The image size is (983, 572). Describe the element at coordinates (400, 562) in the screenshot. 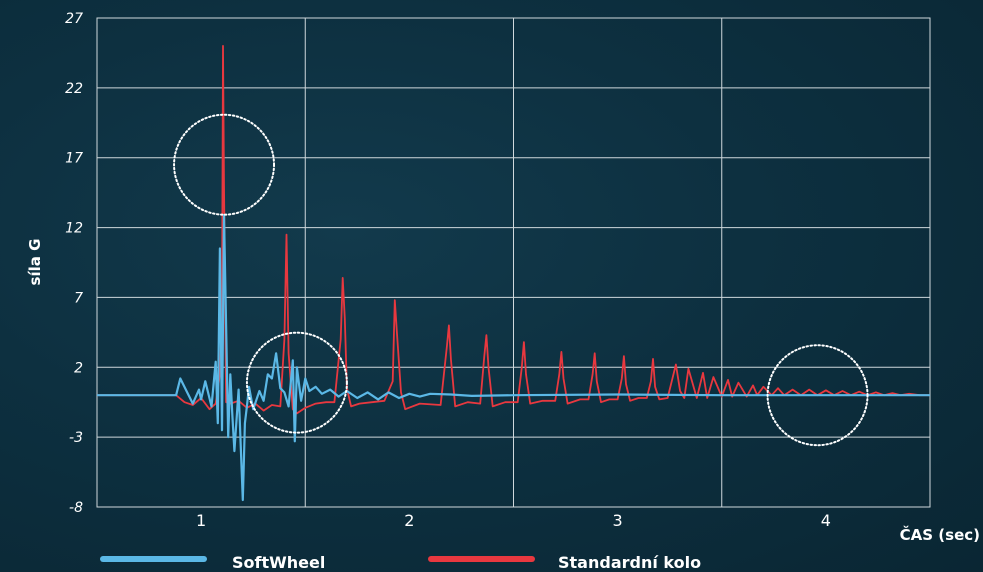

I see `legend: SoftWheel Standardní kolo` at that location.